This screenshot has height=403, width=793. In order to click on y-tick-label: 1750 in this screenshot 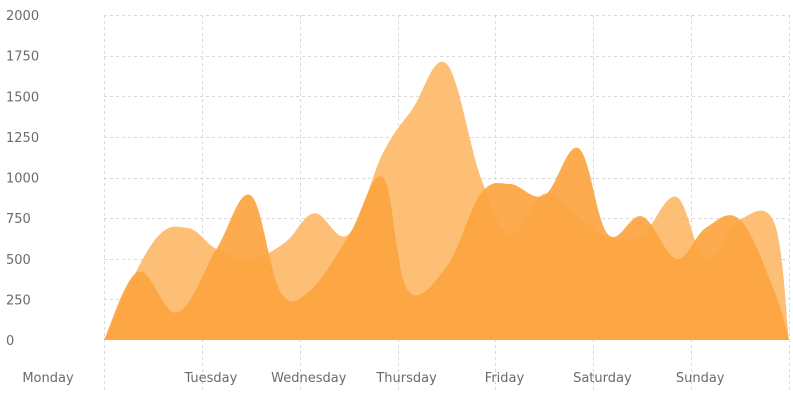, I will do `click(22, 57)`.